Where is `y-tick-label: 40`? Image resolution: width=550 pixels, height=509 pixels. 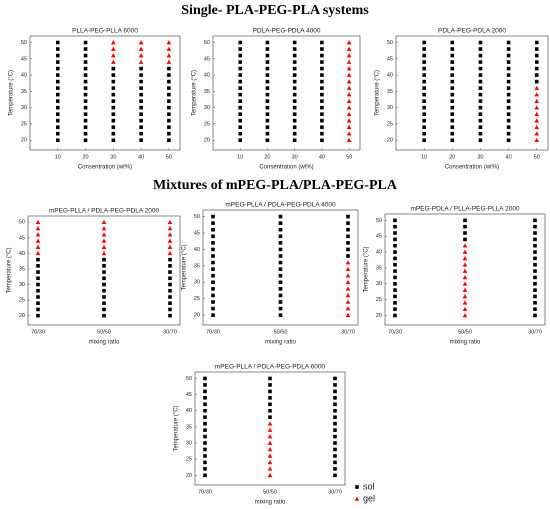
y-tick-label: 40 is located at coordinates (22, 254).